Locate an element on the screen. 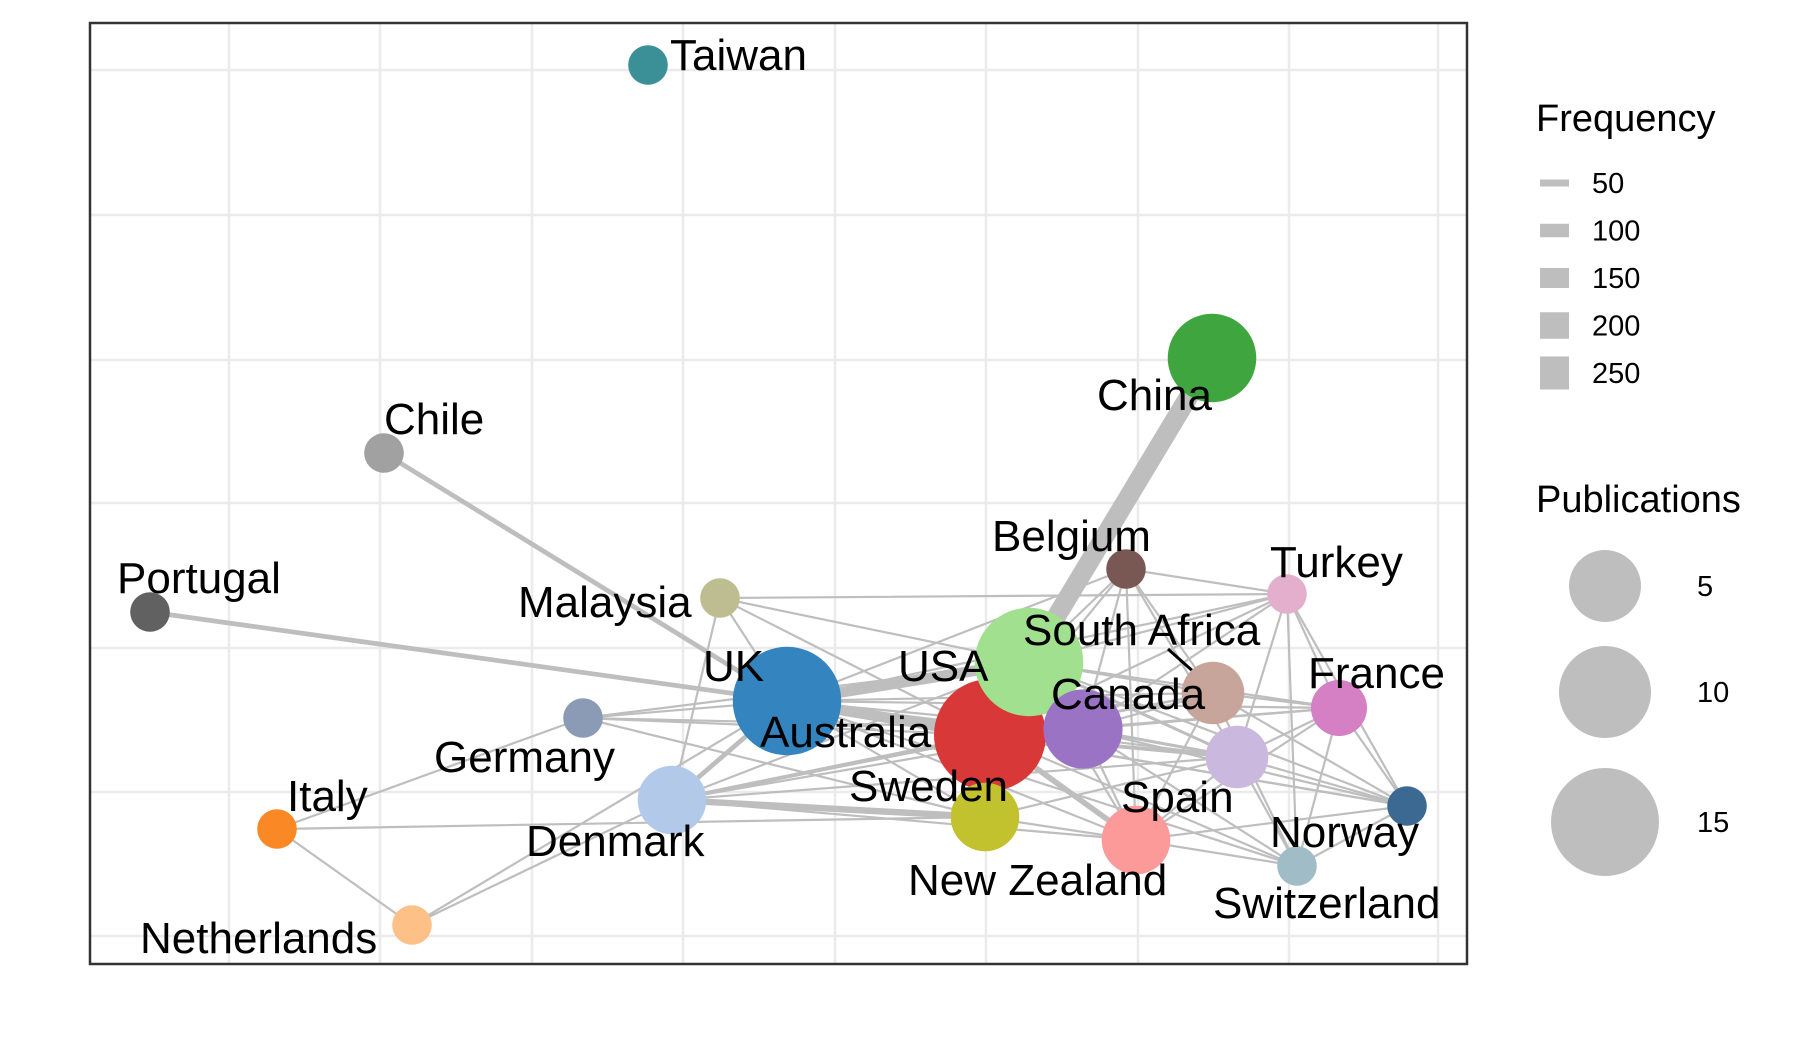 The image size is (1800, 1050). node-canada is located at coordinates (1083, 729).